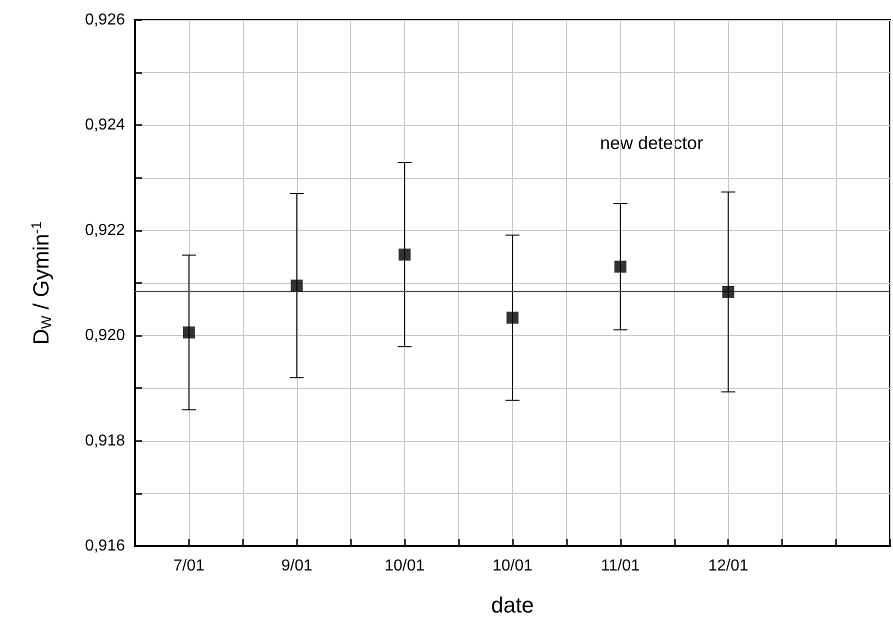 Image resolution: width=893 pixels, height=624 pixels. I want to click on x-axis-title: date, so click(512, 605).